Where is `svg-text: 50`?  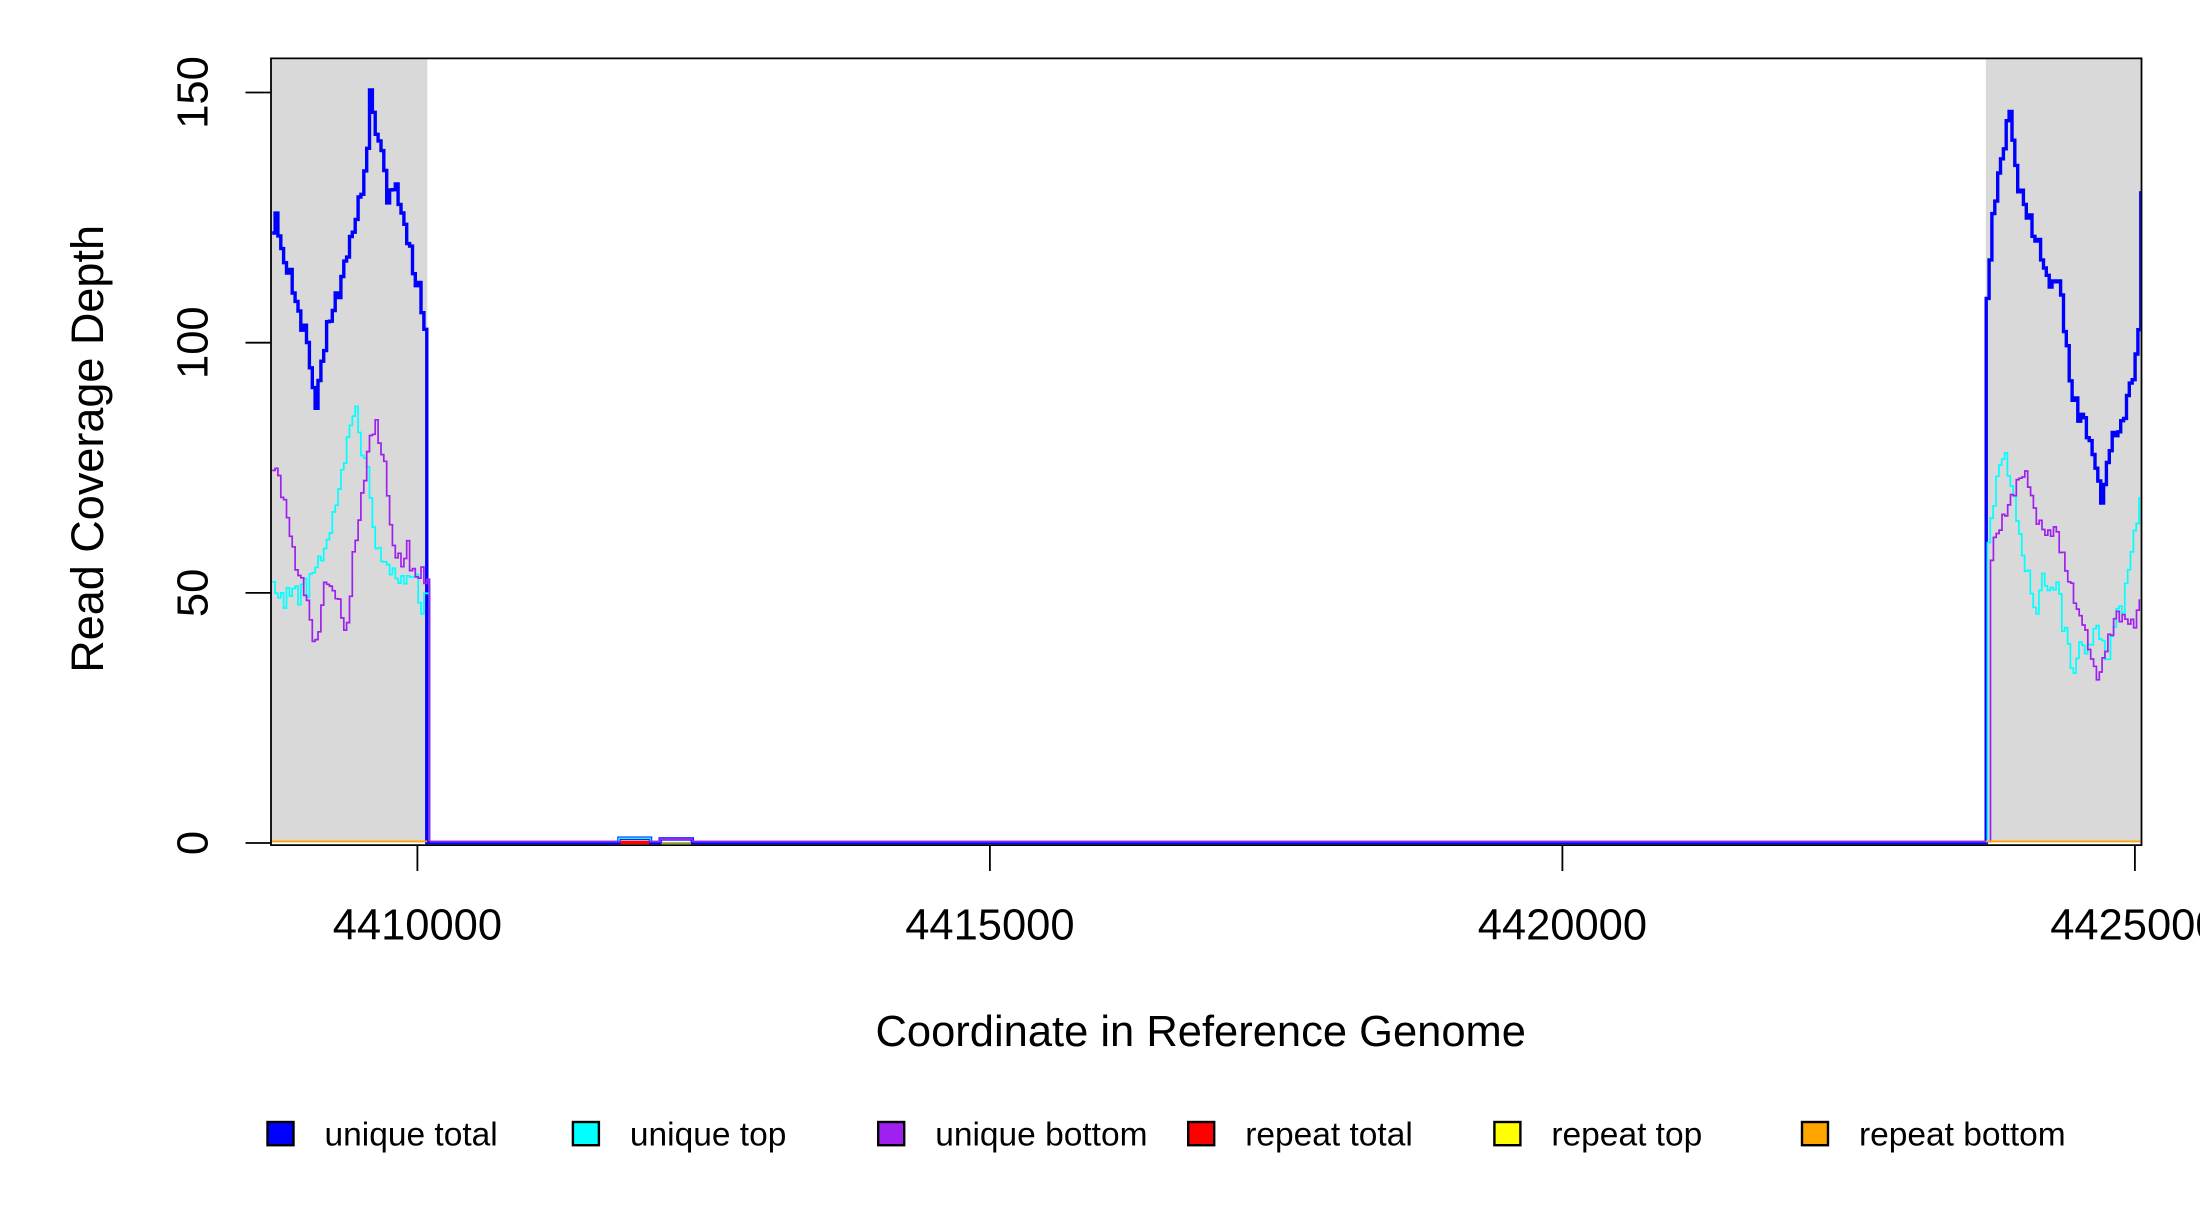
svg-text: 50 is located at coordinates (194, 593).